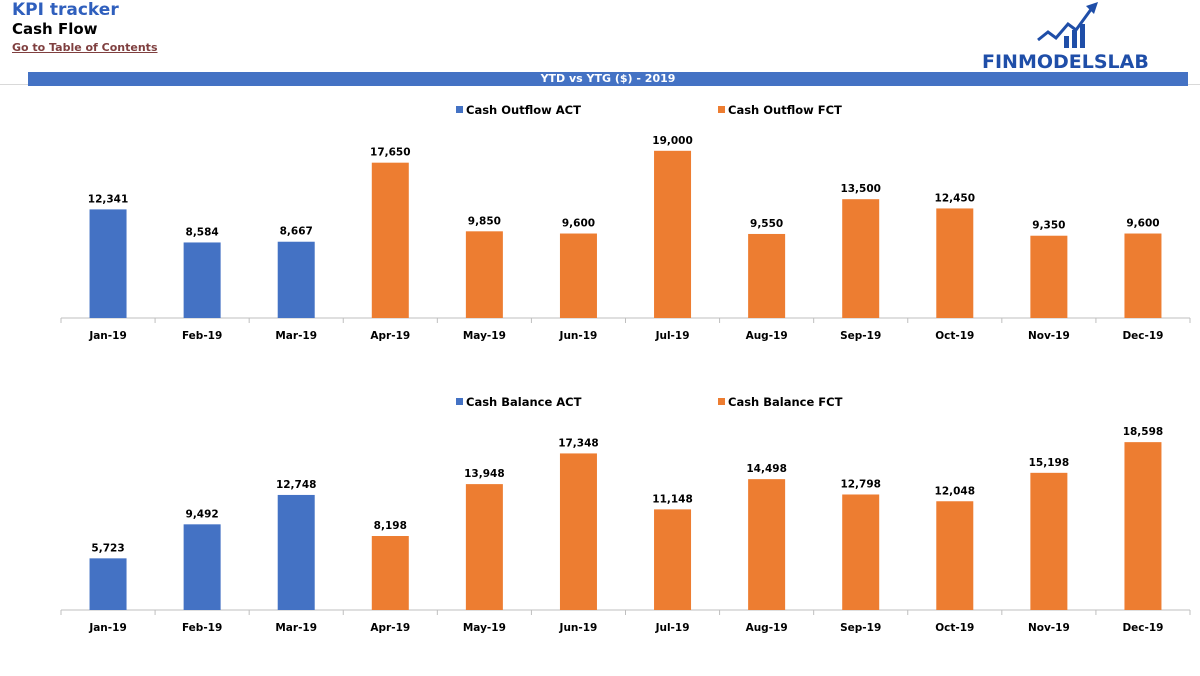 The width and height of the screenshot is (1200, 676). Describe the element at coordinates (296, 232) in the screenshot. I see `data-label: 8,667` at that location.